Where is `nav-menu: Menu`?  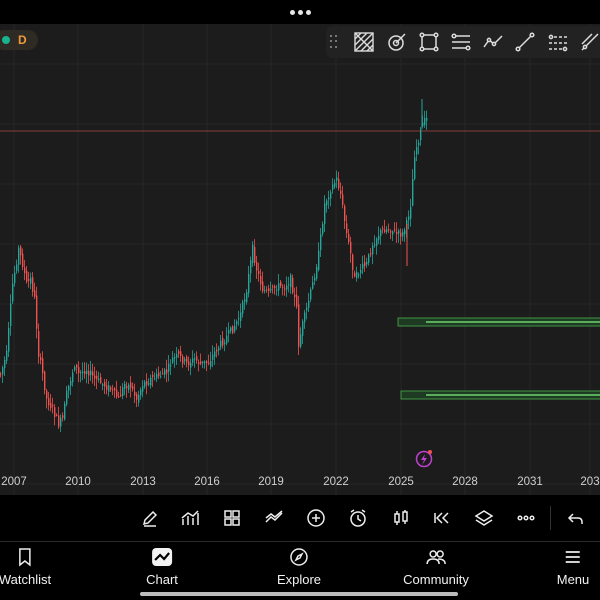
nav-menu: Menu is located at coordinates (573, 566).